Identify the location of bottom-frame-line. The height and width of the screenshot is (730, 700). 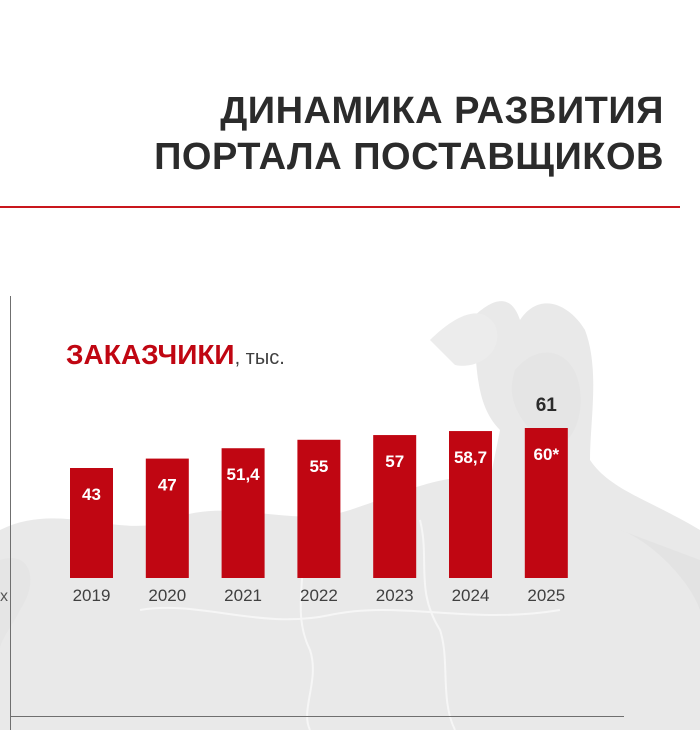
(317, 716).